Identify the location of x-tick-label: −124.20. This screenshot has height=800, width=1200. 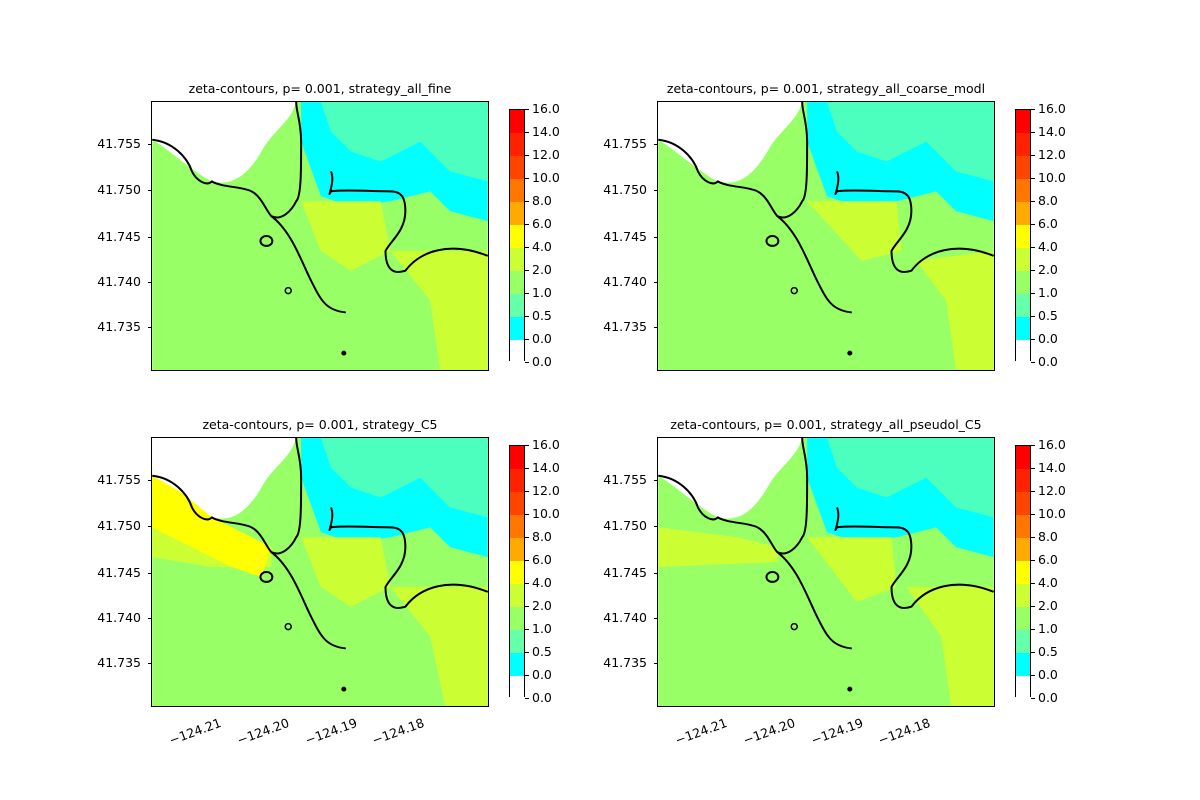
(263, 731).